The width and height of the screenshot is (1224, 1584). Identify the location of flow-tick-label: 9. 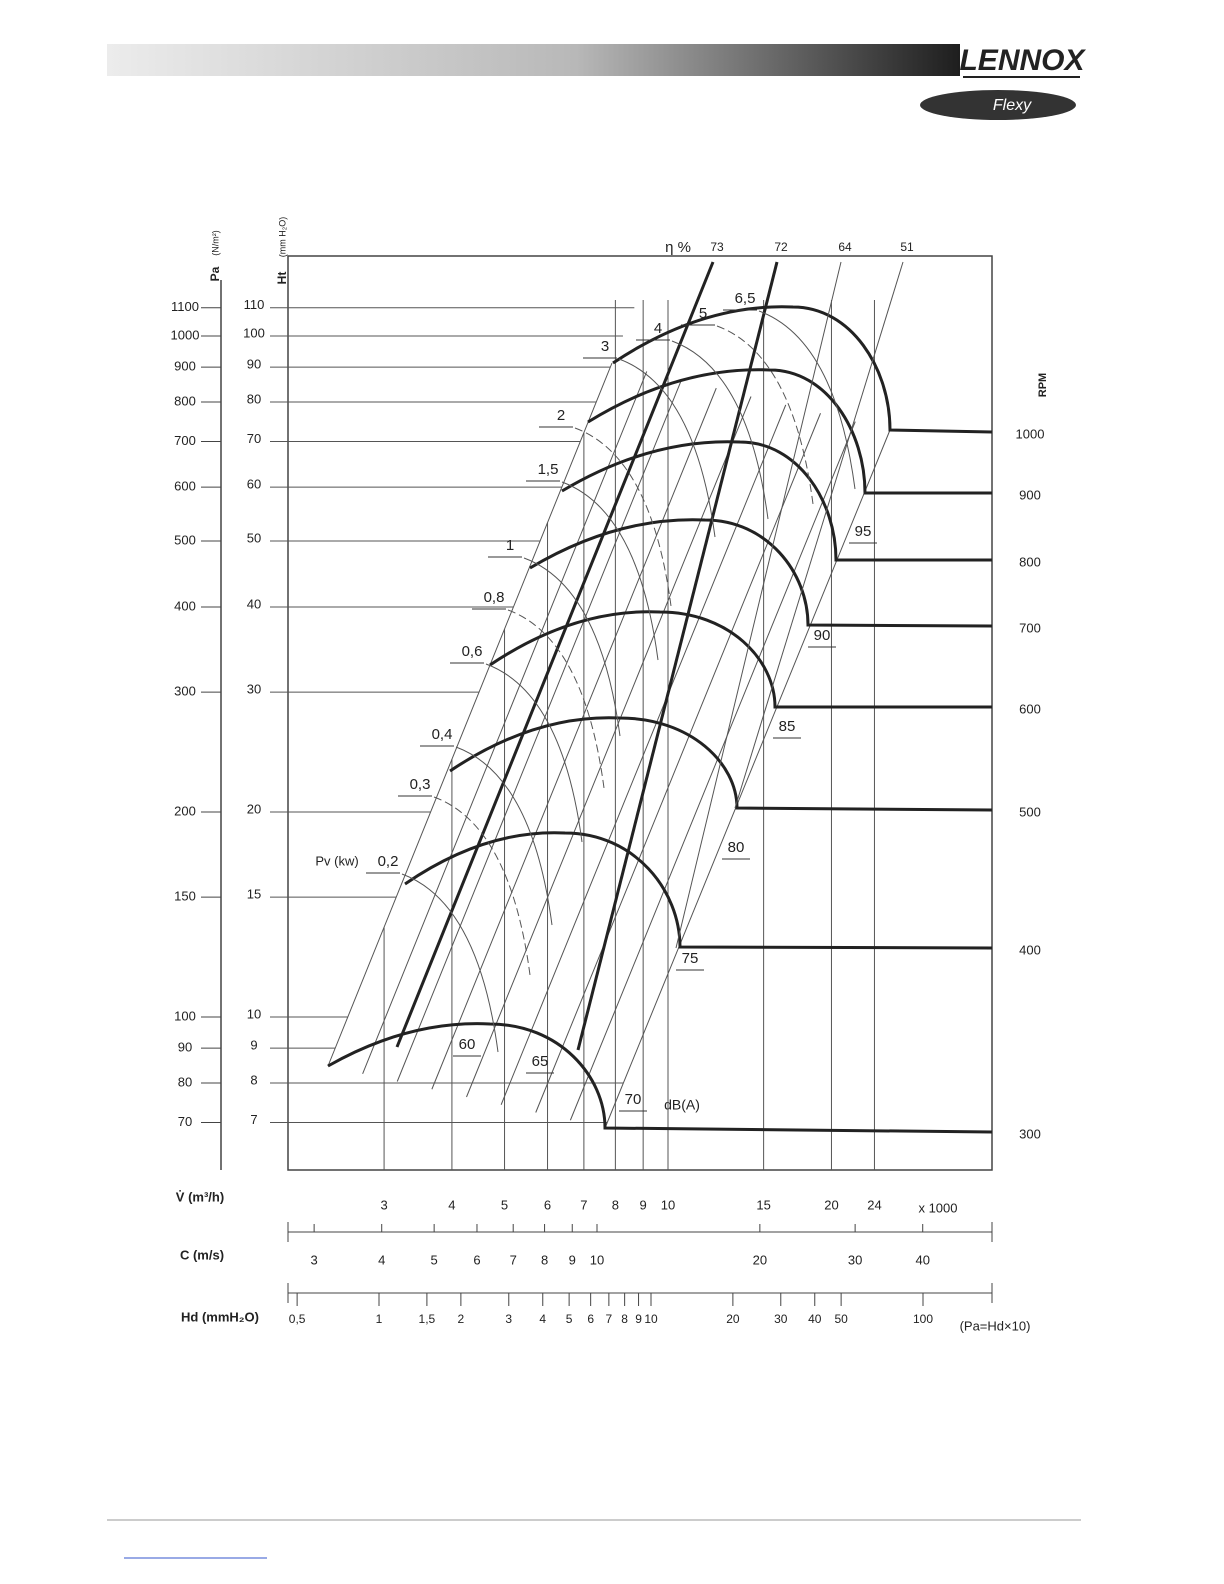
(643, 1204).